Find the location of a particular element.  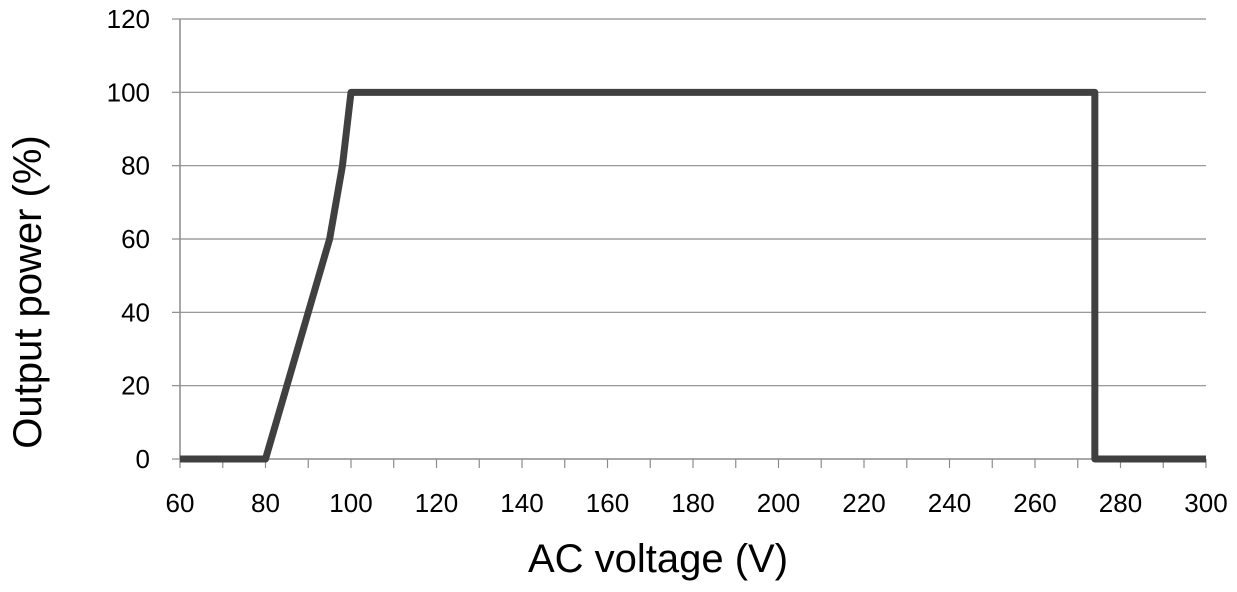

y-tick-label-100: 100 is located at coordinates (128, 92).